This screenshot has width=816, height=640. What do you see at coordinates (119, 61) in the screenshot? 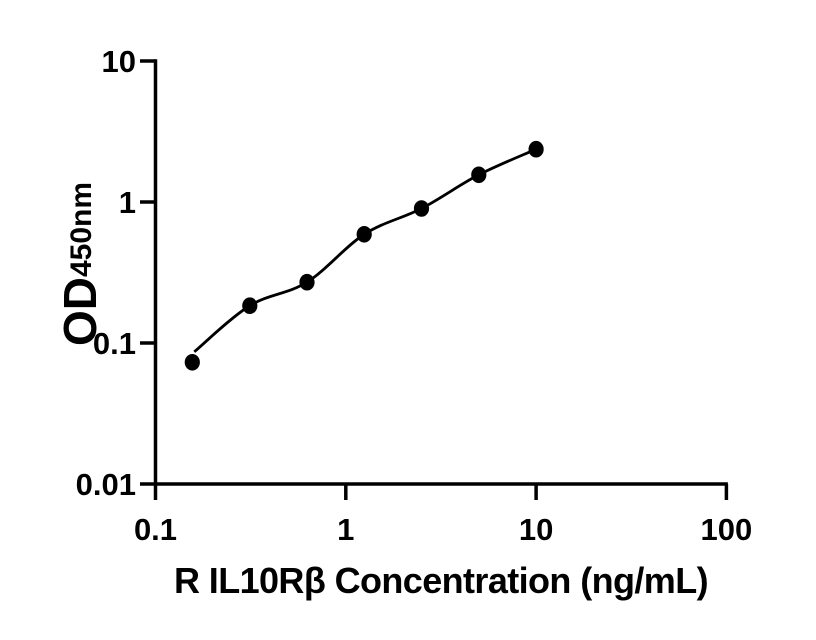
I see `y-tick-label: 10` at bounding box center [119, 61].